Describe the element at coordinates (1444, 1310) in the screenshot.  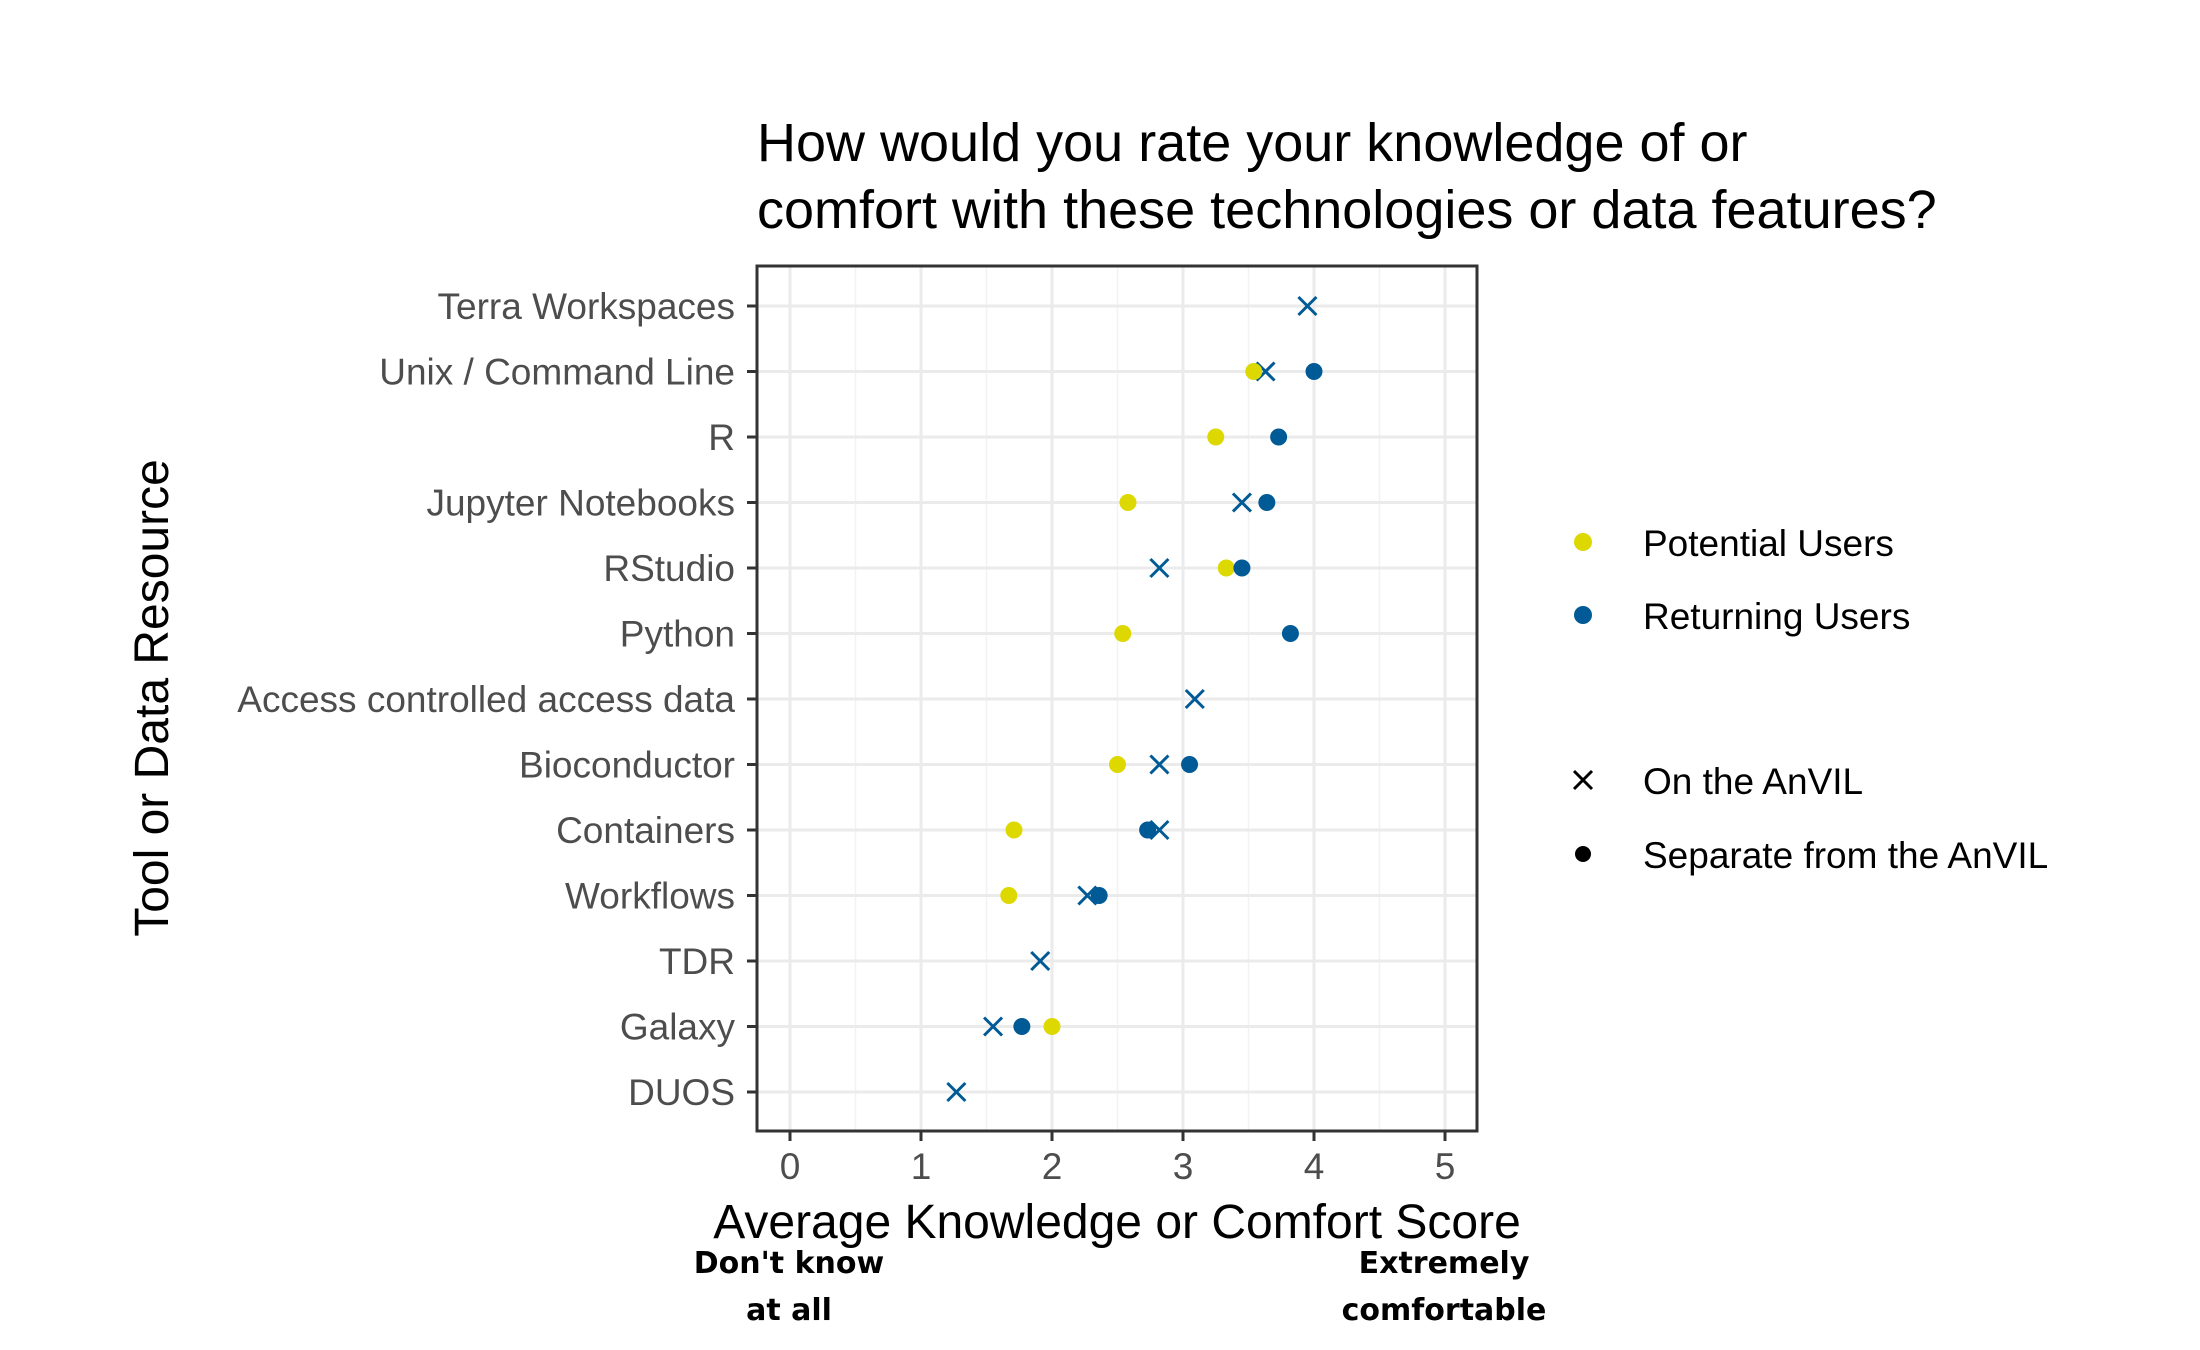
I see `x-anchor-high-line-2: comfortable` at that location.